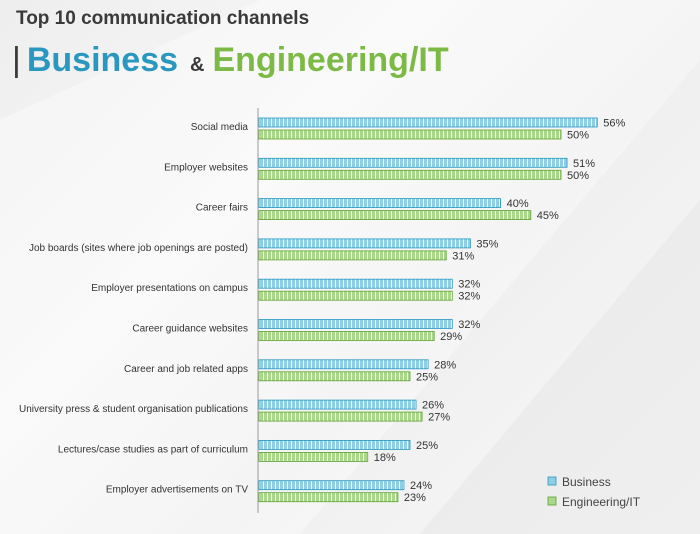 This screenshot has height=534, width=700. Describe the element at coordinates (584, 164) in the screenshot. I see `data-label-business: 51%` at that location.